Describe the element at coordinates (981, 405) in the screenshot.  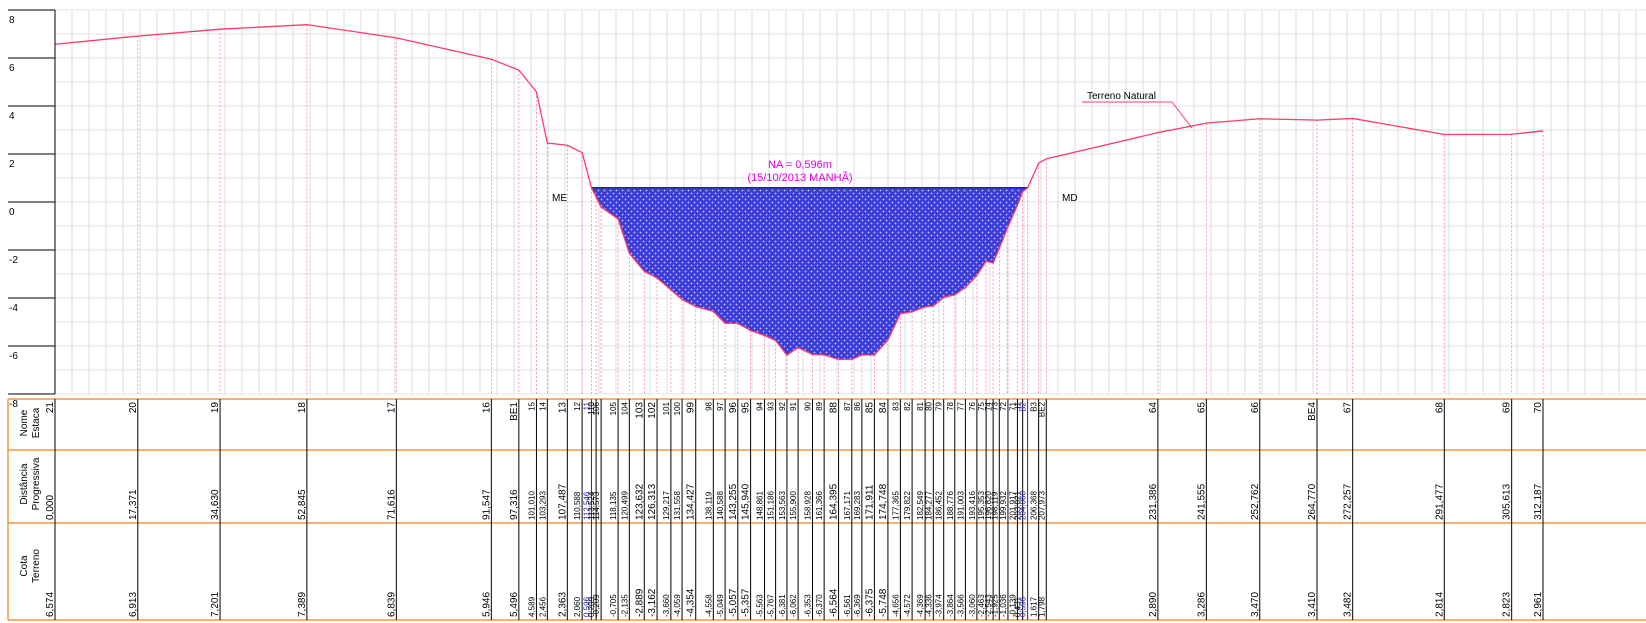
I see `station-name: 75` at that location.